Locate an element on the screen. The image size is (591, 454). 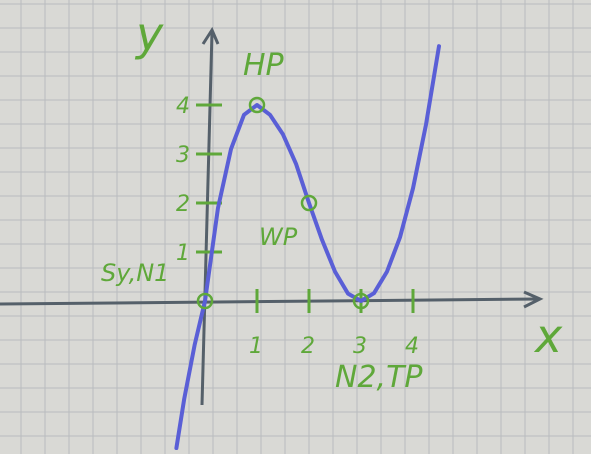
y-tick-label: 1 is located at coordinates (183, 253).